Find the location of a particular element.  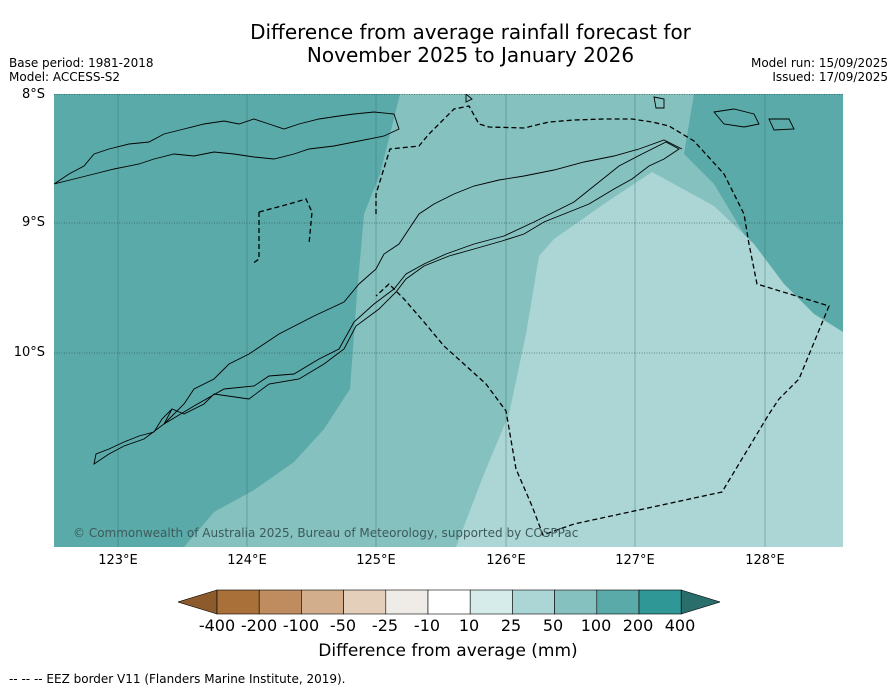

flores-coast is located at coordinates (227, 148).